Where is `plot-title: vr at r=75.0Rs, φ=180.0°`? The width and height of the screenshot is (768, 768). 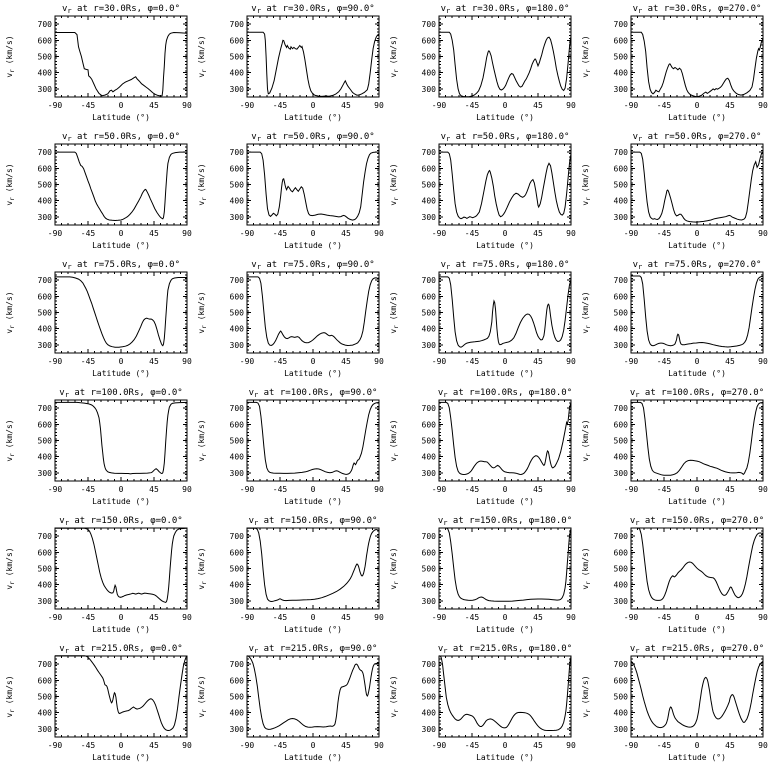 plot-title: vr at r=75.0Rs, φ=180.0° is located at coordinates (505, 265).